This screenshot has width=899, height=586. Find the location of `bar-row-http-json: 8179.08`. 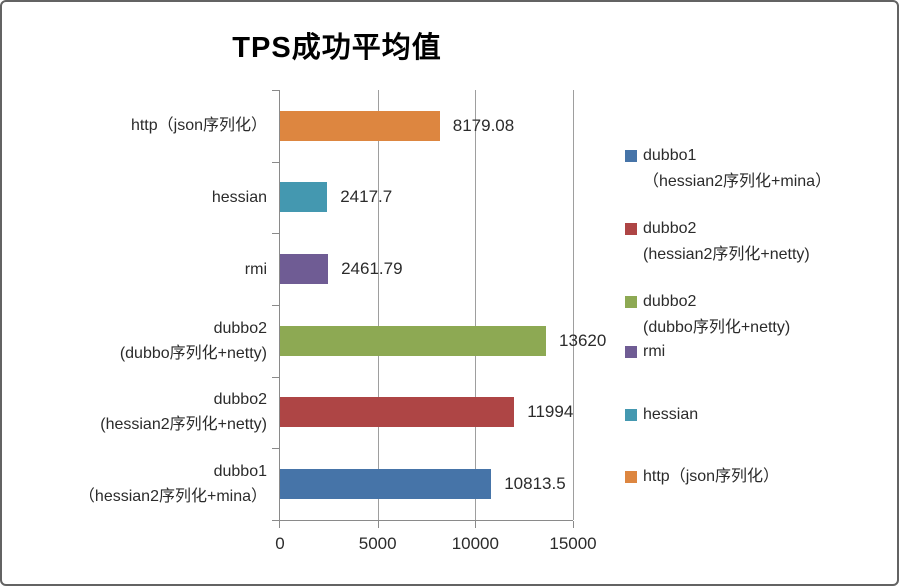

bar-row-http-json: 8179.08 is located at coordinates (426, 126).